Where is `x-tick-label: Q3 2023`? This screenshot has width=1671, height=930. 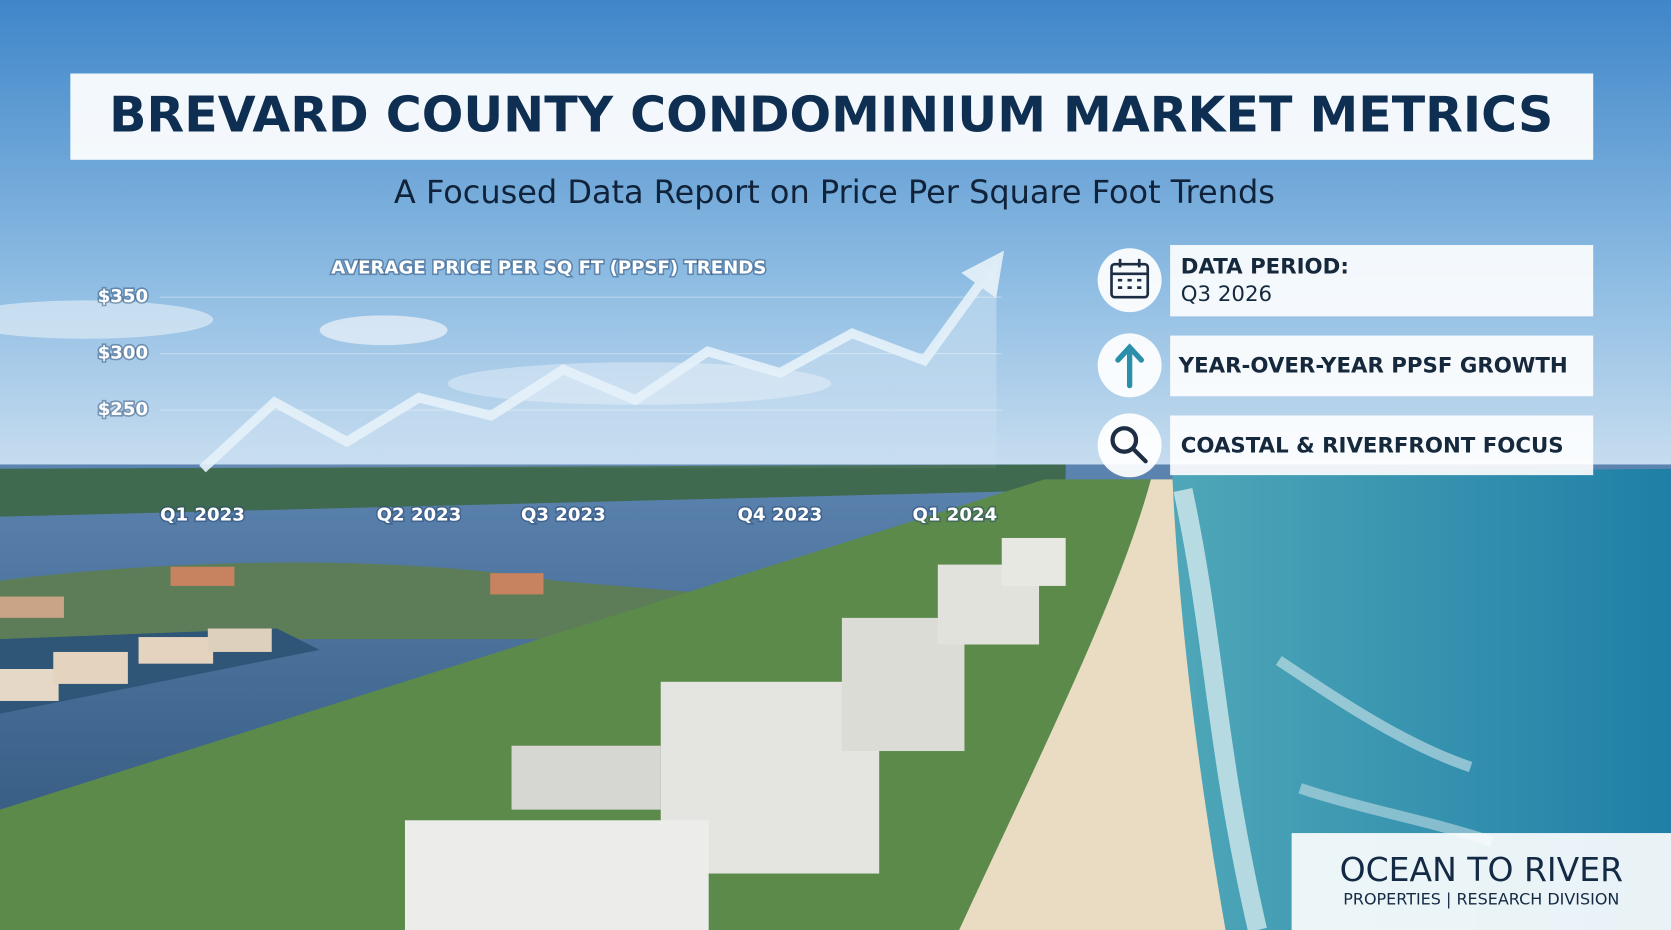
x-tick-label: Q3 2023 is located at coordinates (563, 515).